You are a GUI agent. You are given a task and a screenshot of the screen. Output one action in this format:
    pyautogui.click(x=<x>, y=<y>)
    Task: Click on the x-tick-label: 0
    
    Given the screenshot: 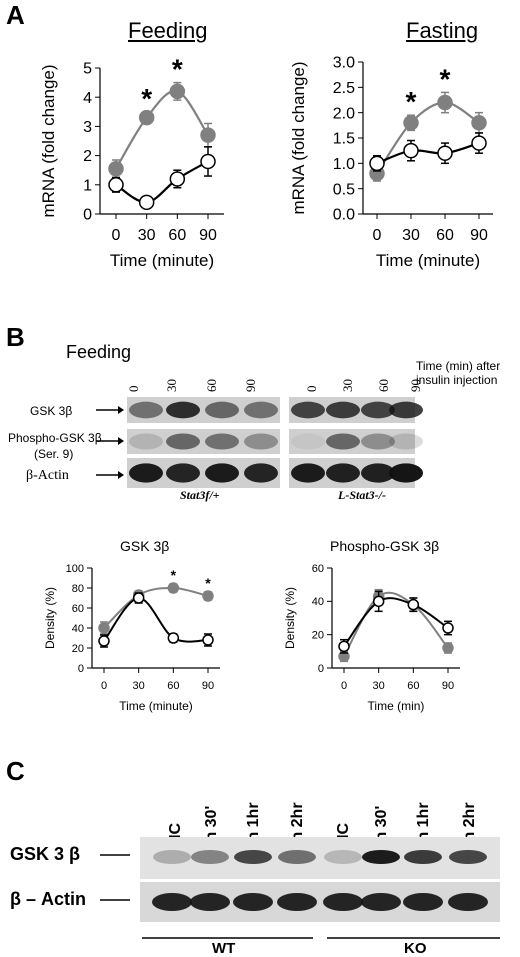 What is the action you would take?
    pyautogui.click(x=377, y=235)
    